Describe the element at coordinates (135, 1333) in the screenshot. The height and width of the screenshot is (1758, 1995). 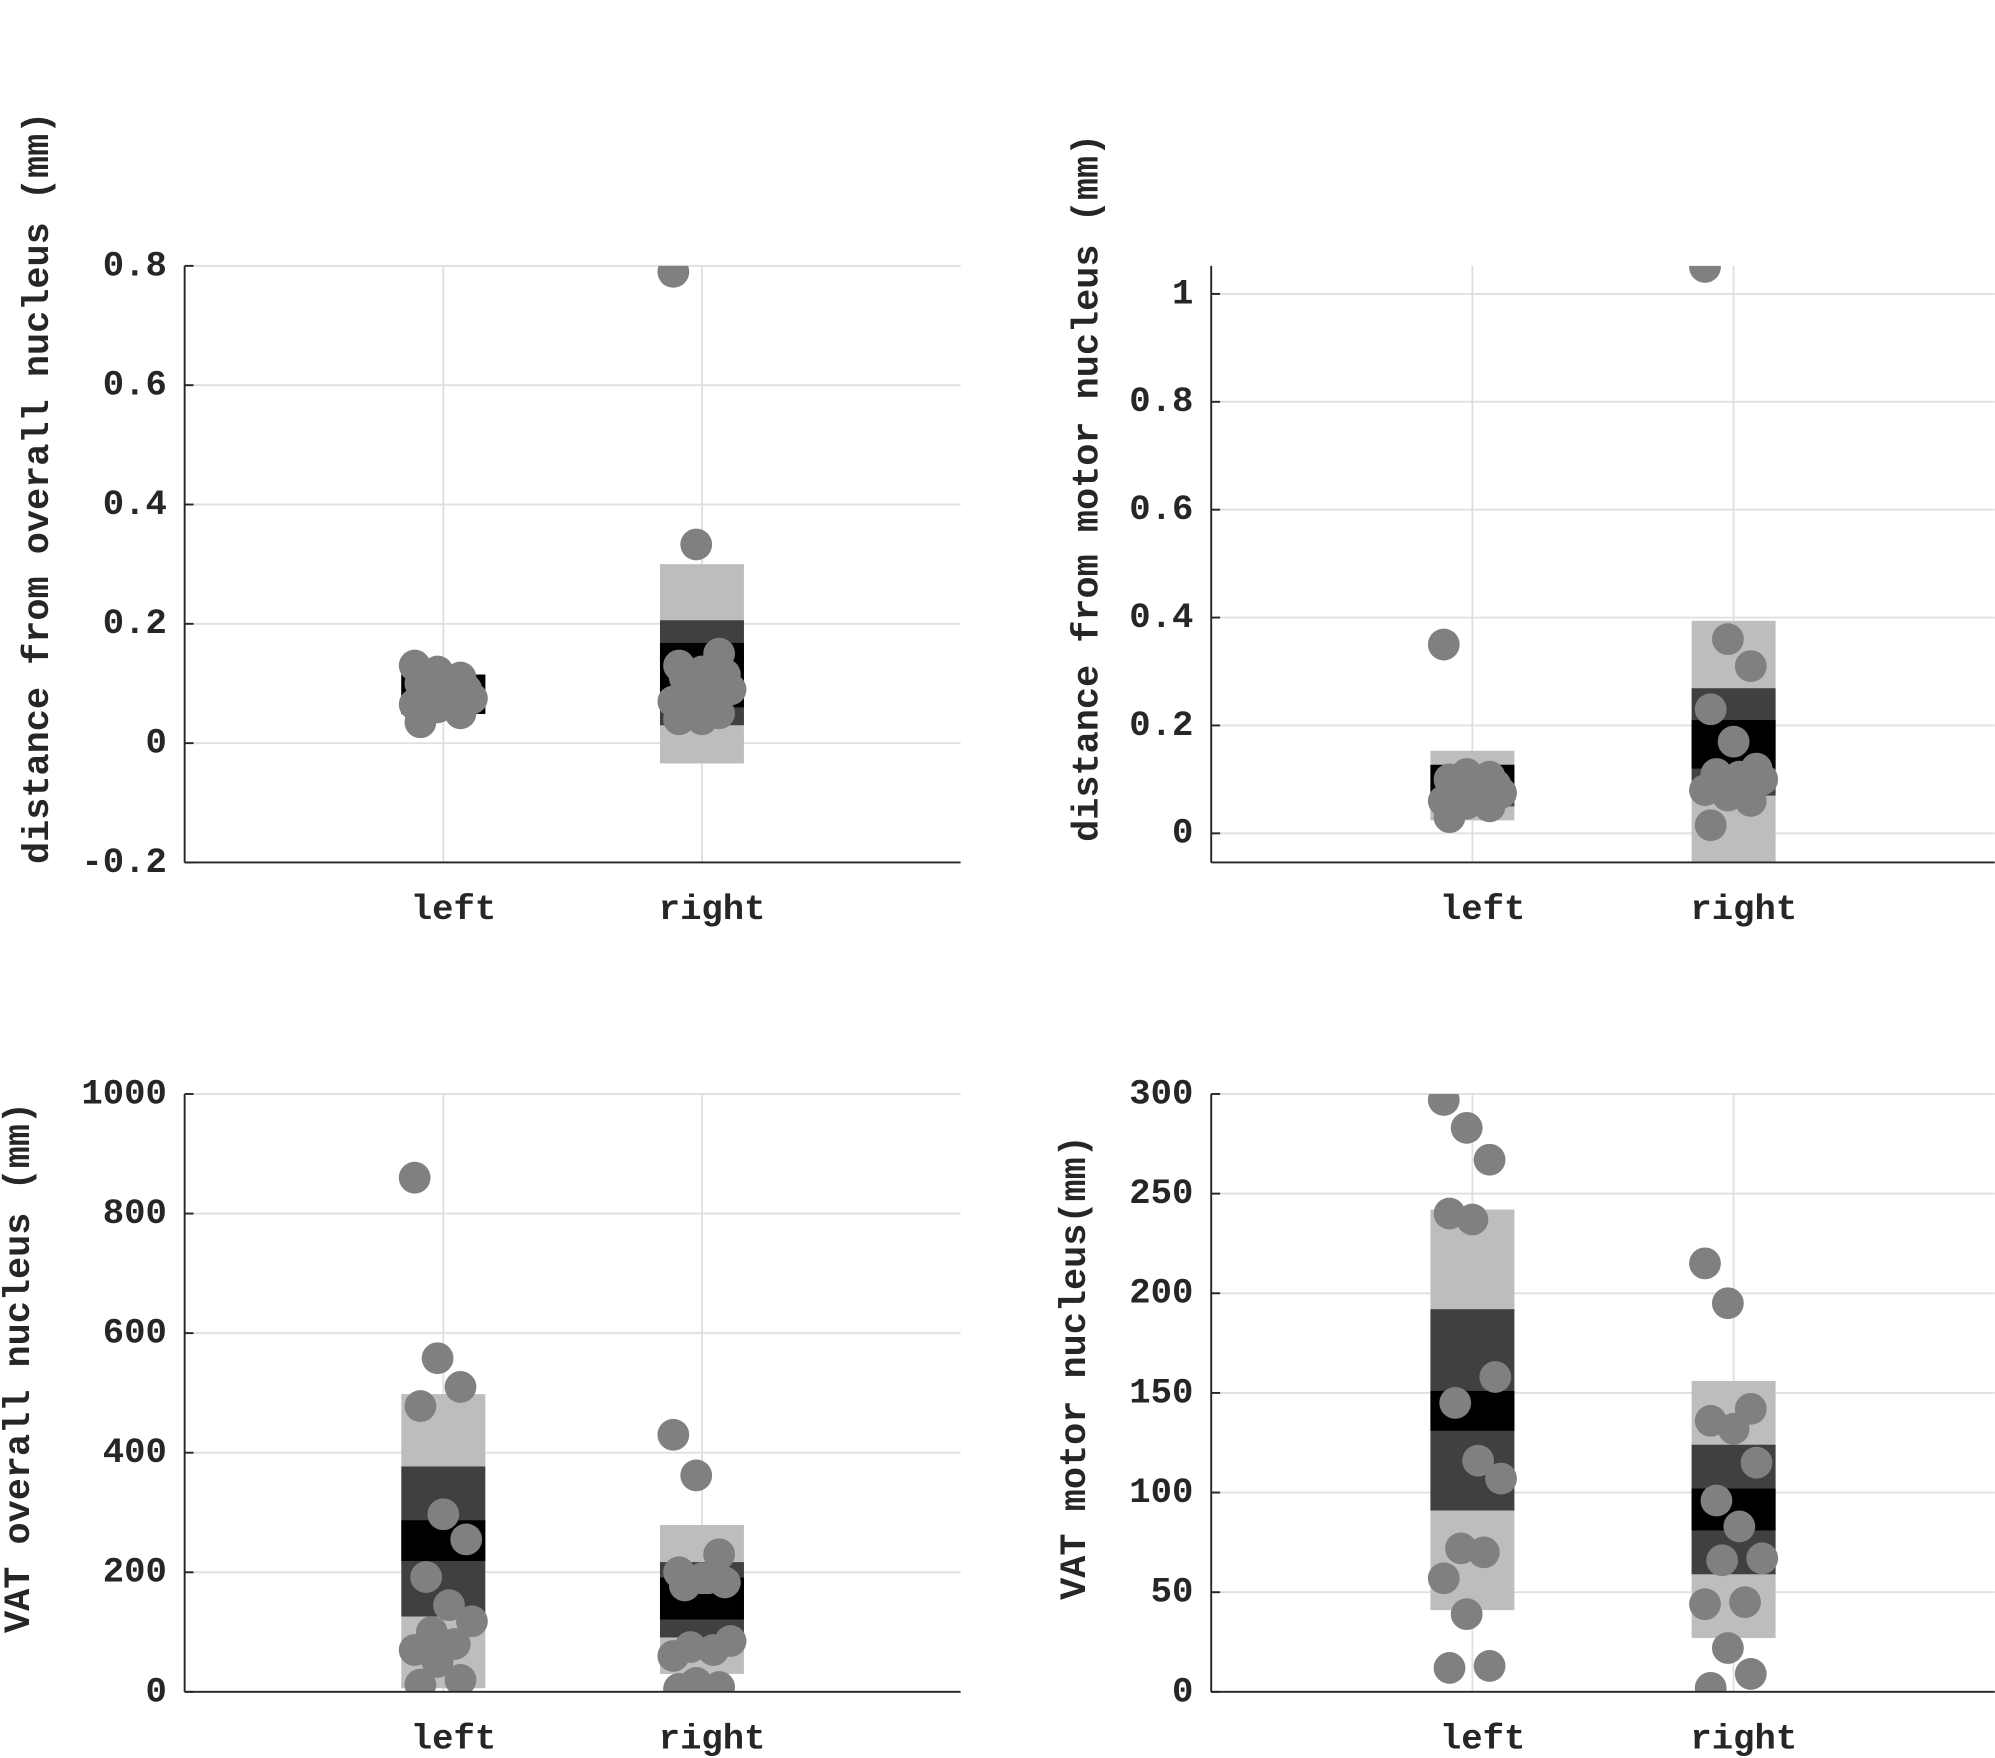
I see `y-tick-label: 600` at that location.